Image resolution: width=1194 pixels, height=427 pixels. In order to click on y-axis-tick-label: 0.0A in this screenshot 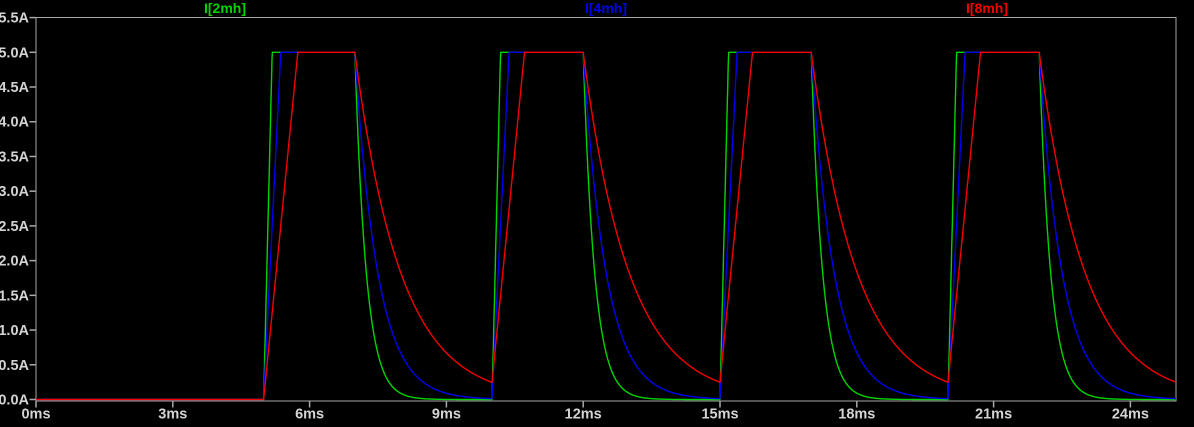, I will do `click(15, 401)`.